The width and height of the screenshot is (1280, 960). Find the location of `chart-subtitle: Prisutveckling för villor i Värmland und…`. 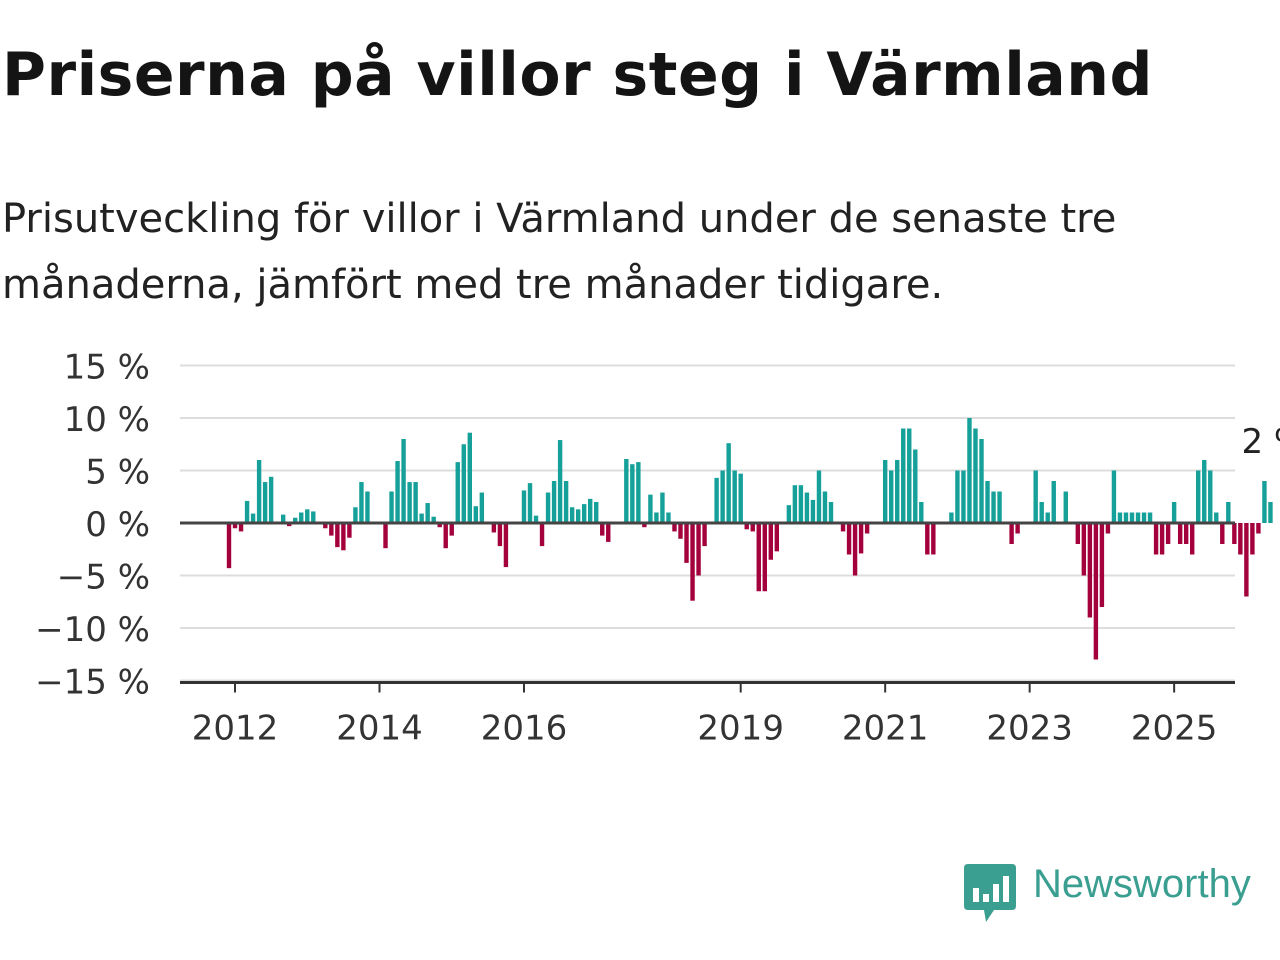

chart-subtitle: Prisutveckling för villor i Värmland und… is located at coordinates (559, 252).